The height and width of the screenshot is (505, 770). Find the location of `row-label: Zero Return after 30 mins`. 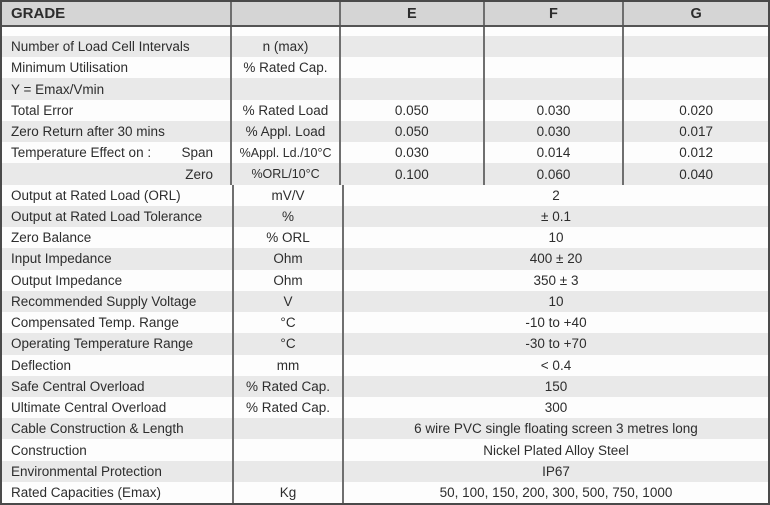

row-label: Zero Return after 30 mins is located at coordinates (117, 131).